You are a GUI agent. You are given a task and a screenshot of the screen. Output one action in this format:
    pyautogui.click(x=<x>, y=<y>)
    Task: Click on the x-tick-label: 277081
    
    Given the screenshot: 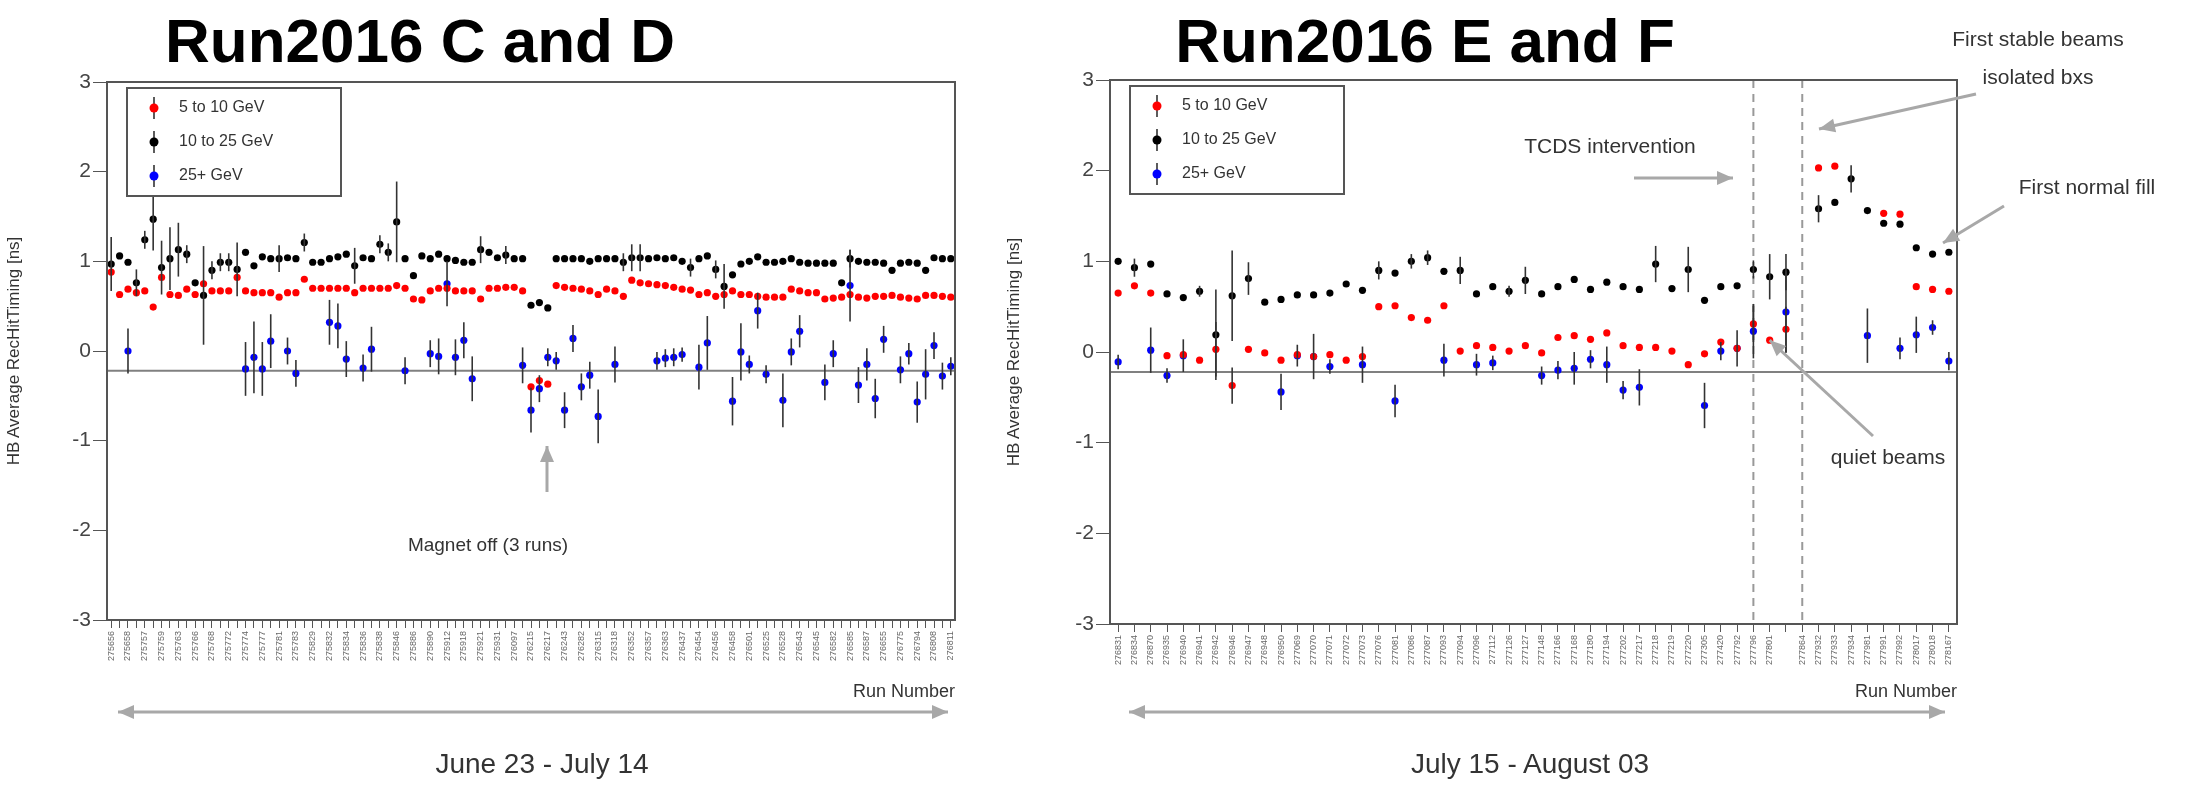 What is the action you would take?
    pyautogui.click(x=1394, y=650)
    